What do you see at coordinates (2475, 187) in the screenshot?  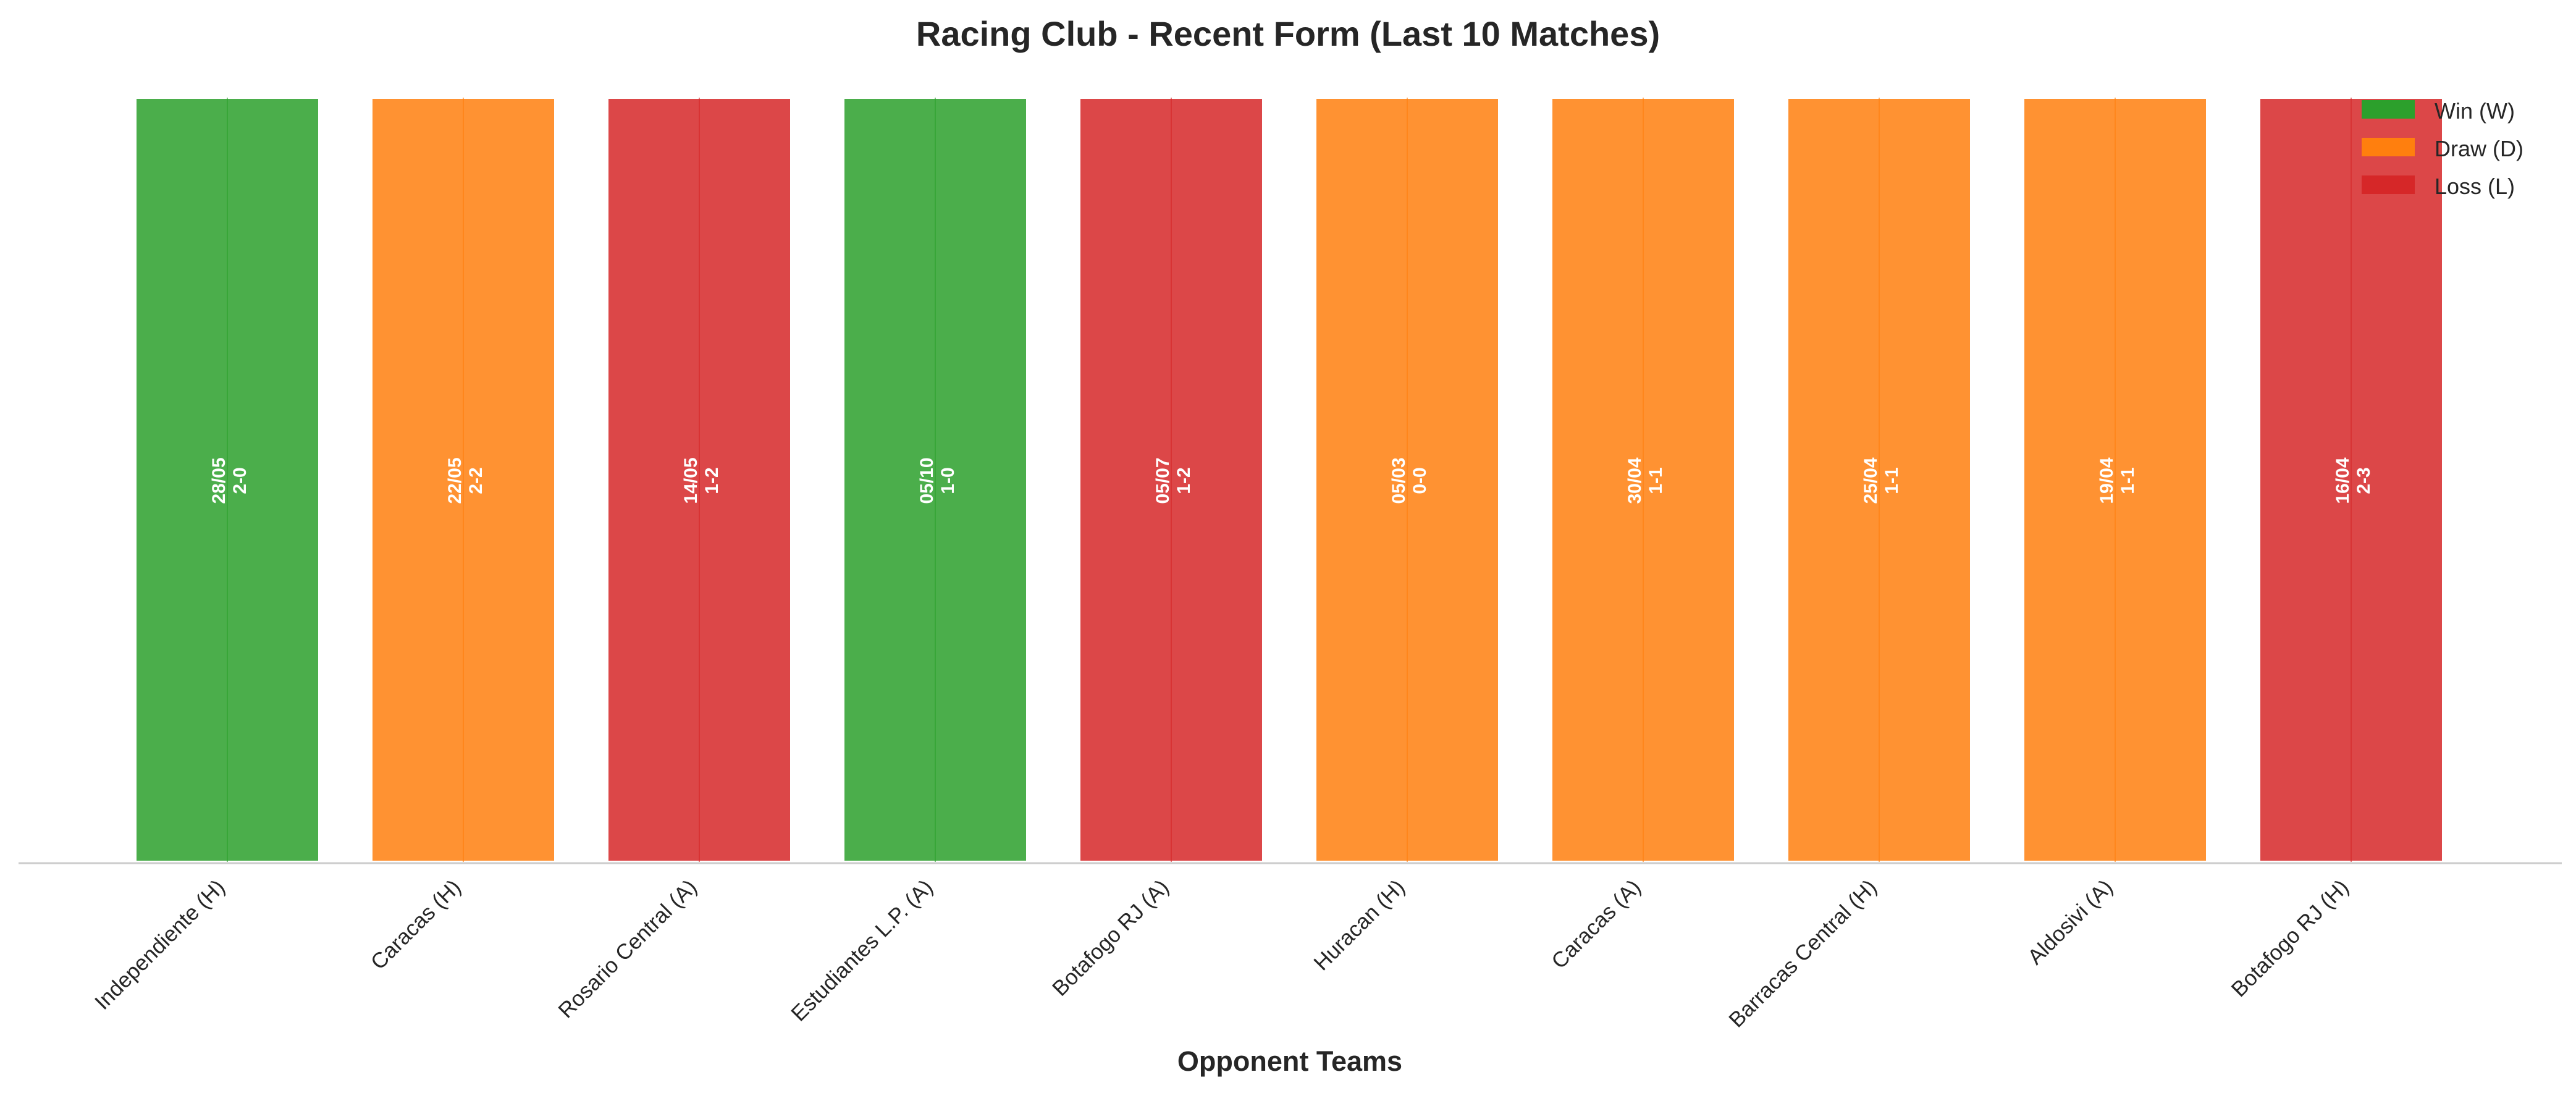 I see `legend-label-l: Loss (L)` at bounding box center [2475, 187].